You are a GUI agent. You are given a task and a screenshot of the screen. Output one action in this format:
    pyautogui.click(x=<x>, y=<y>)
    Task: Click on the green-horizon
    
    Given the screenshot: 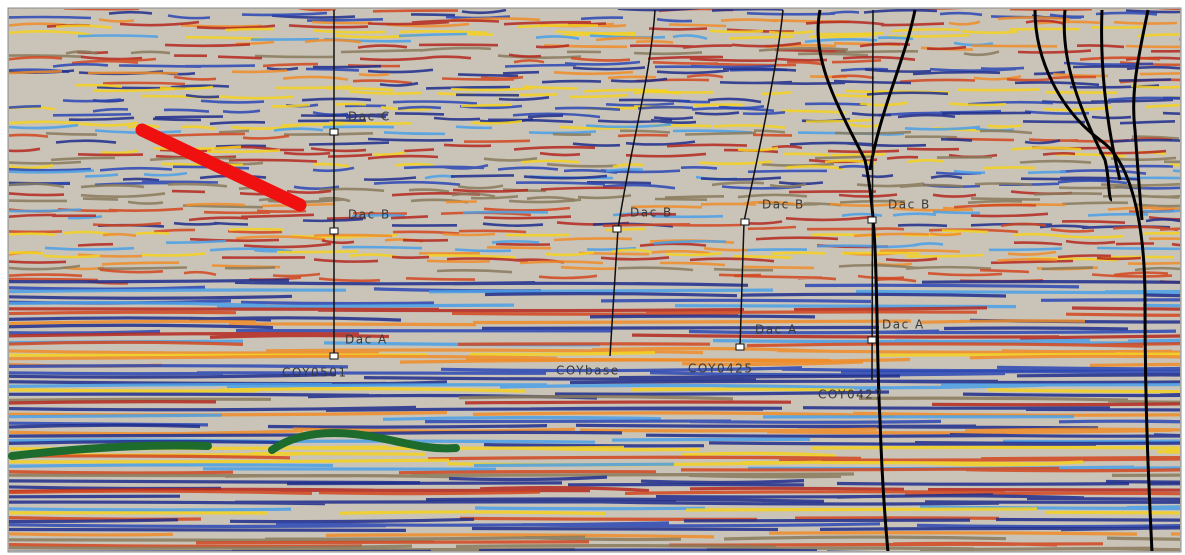 What is the action you would take?
    pyautogui.click(x=234, y=444)
    